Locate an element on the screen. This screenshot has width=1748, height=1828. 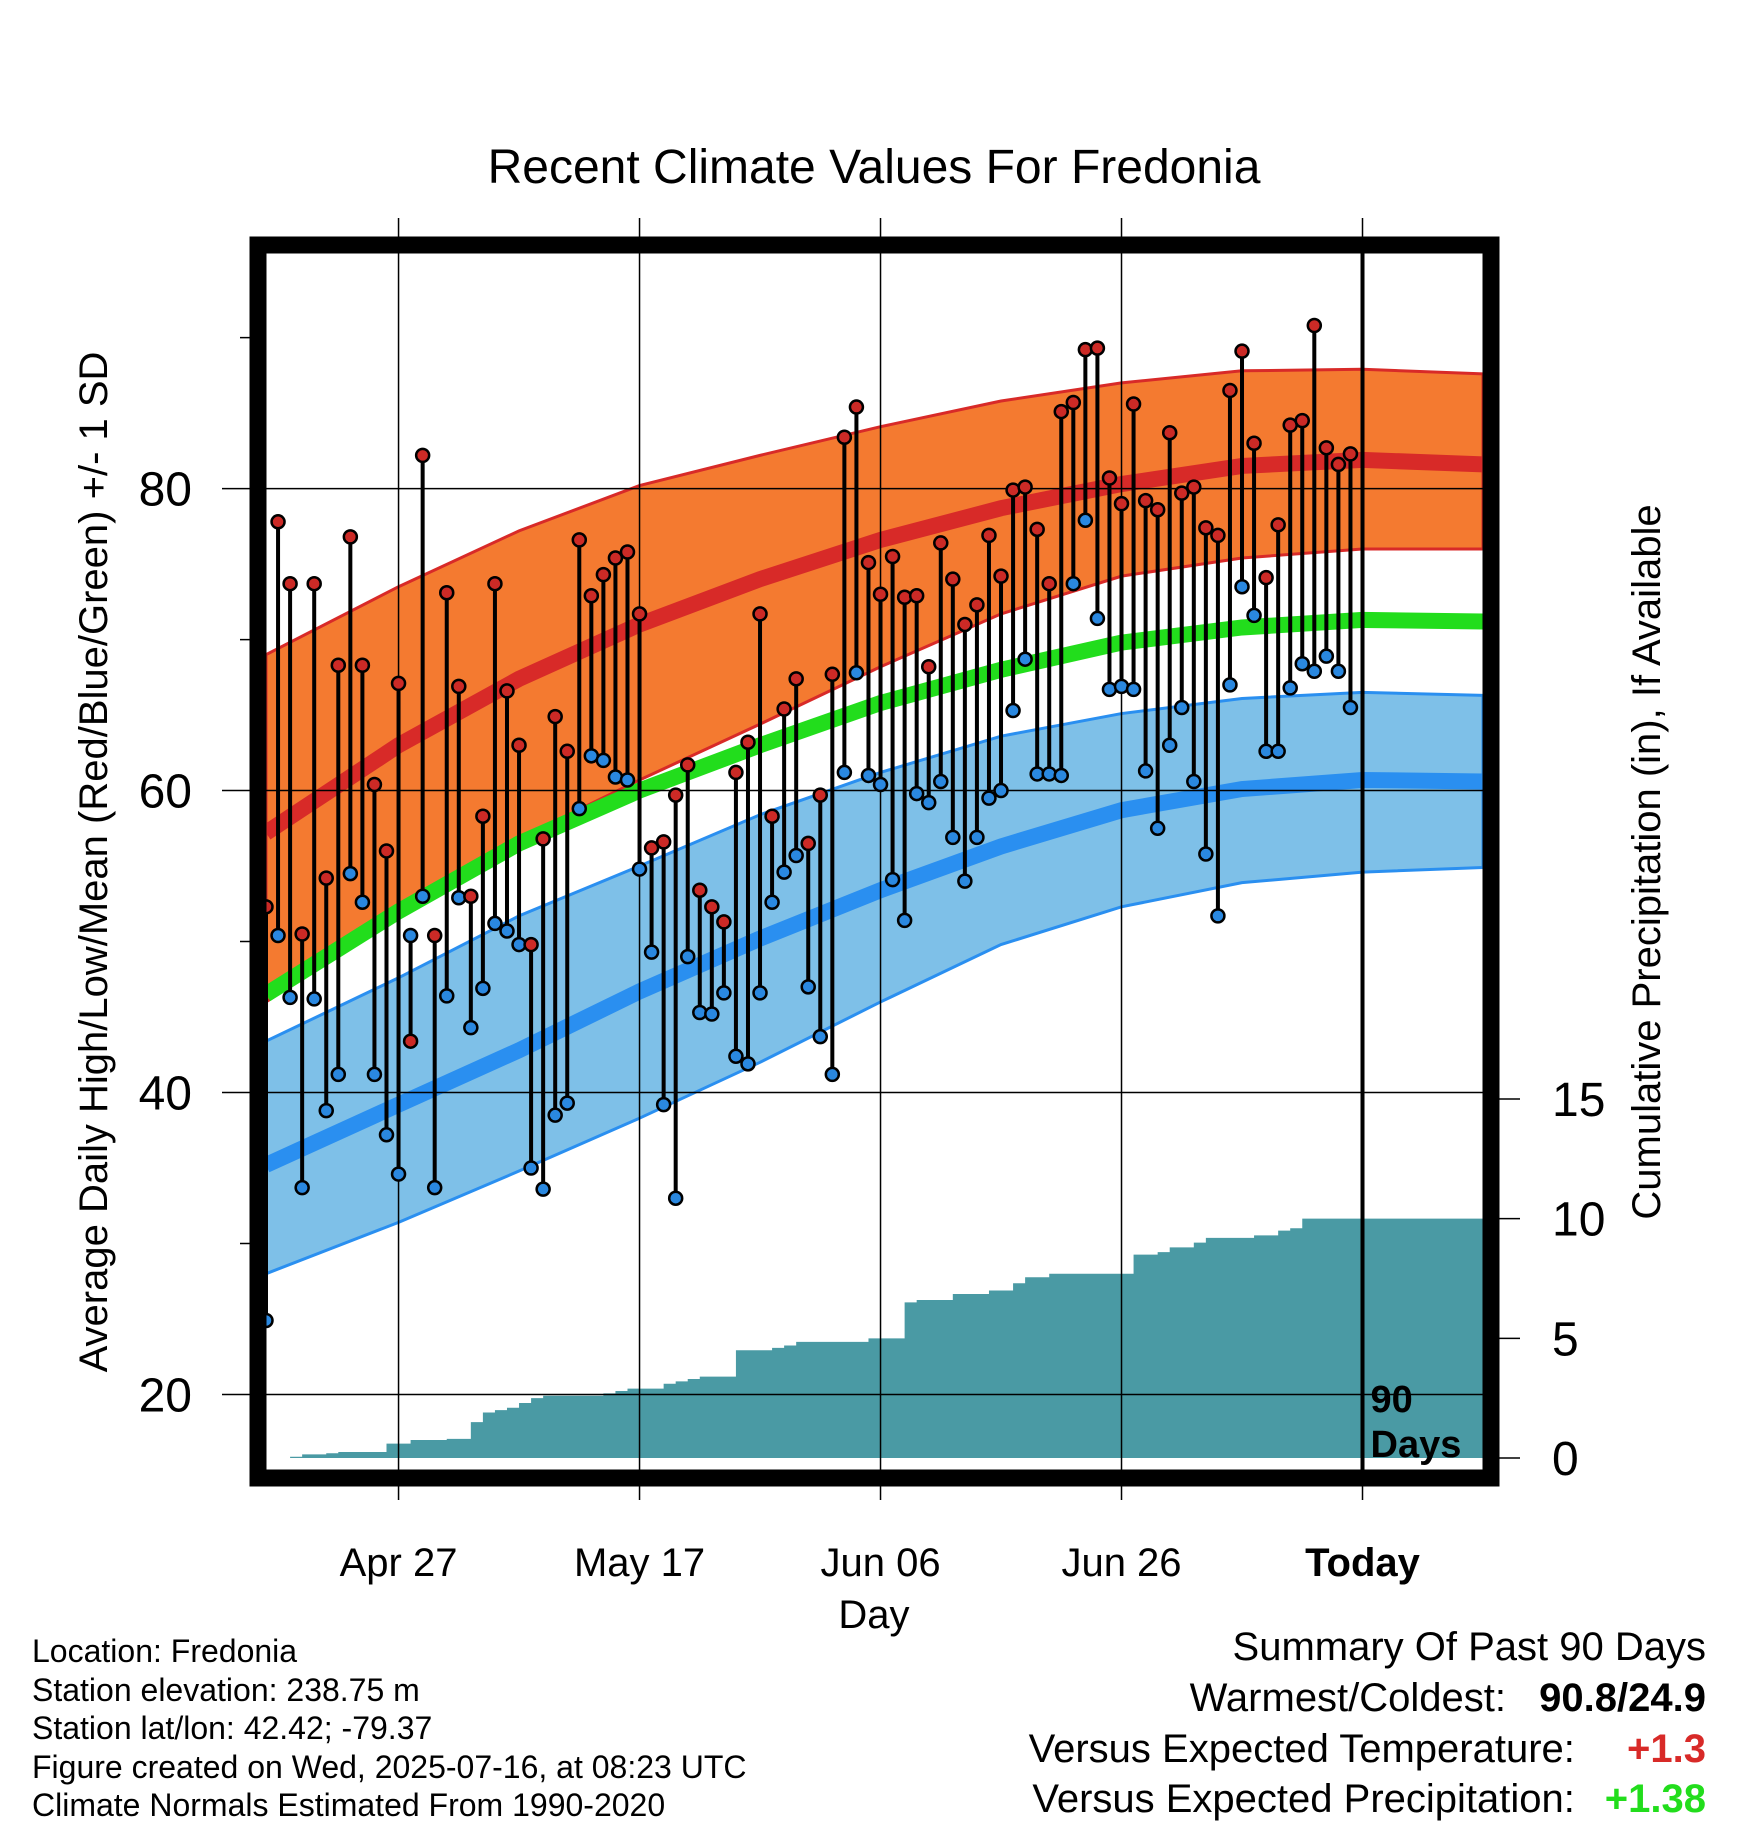
summary-title: Summary Of Past 90 Days is located at coordinates (1469, 1647).